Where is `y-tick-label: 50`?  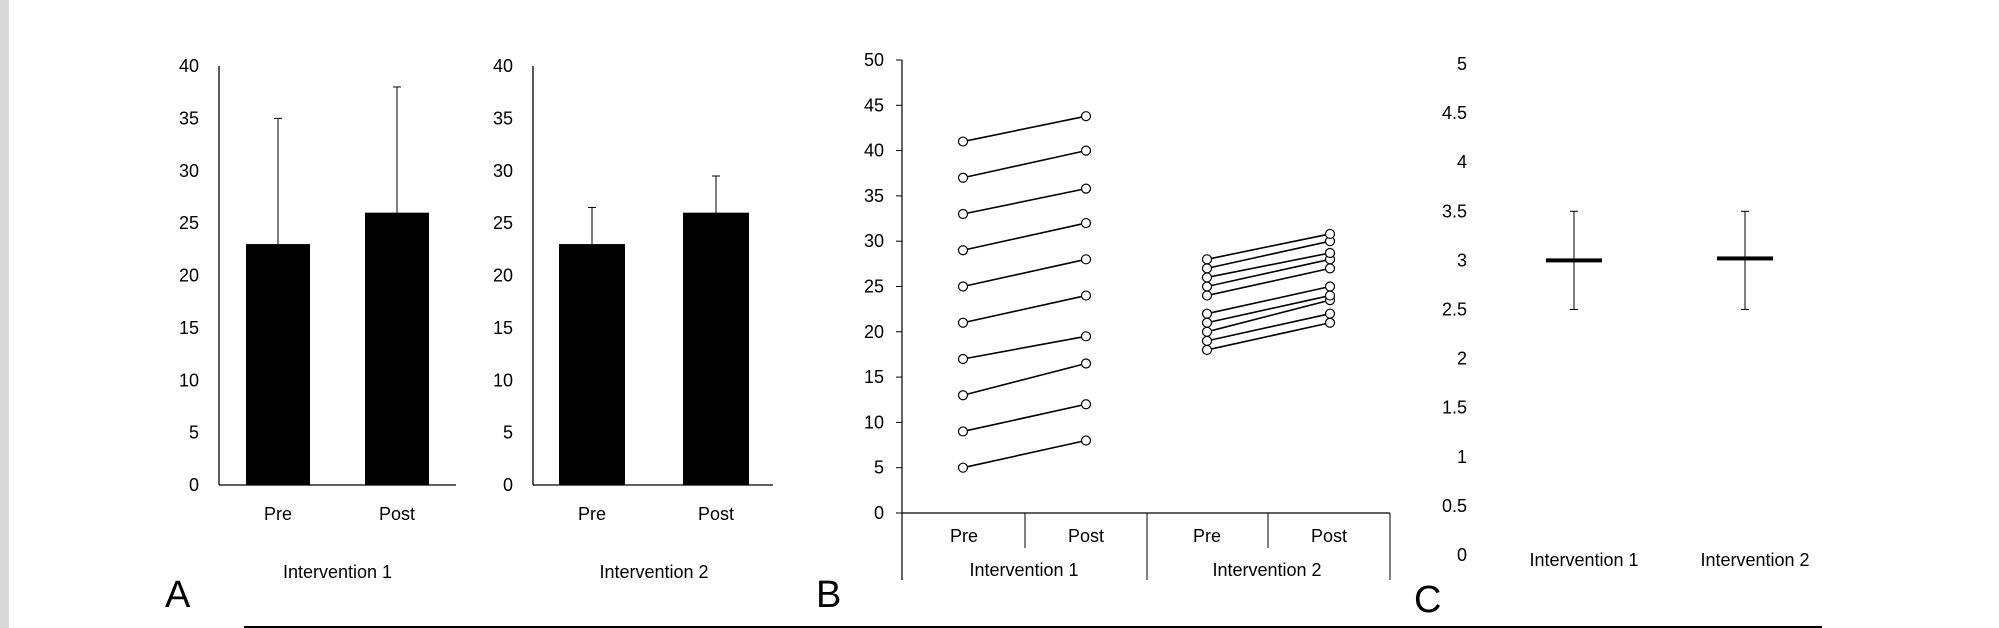
y-tick-label: 50 is located at coordinates (874, 60).